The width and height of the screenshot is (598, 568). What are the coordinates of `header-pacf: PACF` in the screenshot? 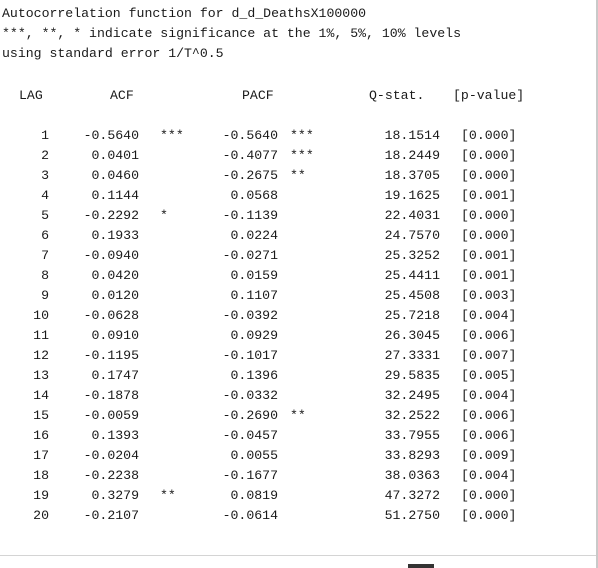 It's located at (258, 95).